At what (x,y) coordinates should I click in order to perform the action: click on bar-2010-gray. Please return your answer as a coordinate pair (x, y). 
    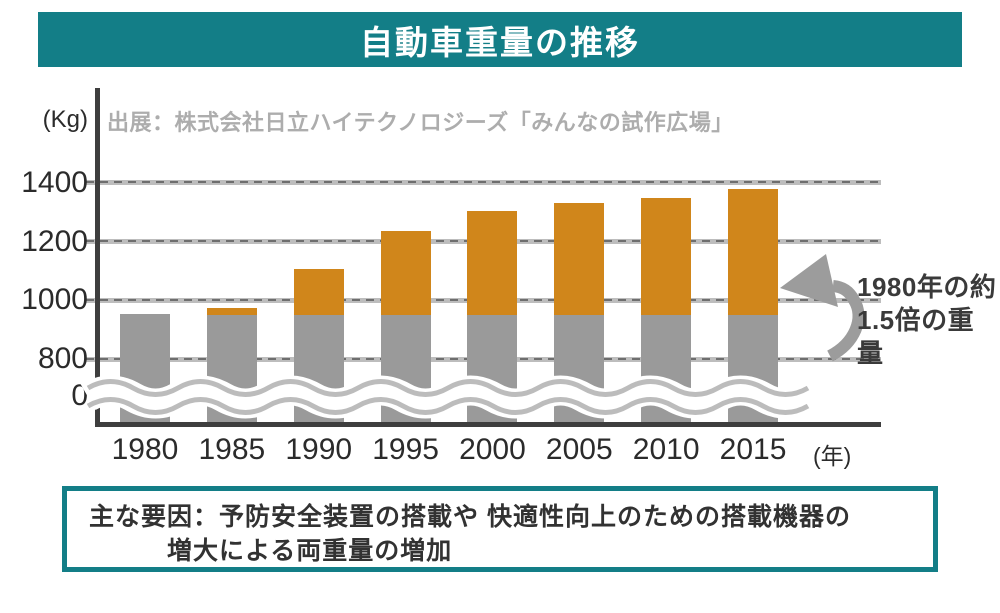
    Looking at the image, I should click on (666, 368).